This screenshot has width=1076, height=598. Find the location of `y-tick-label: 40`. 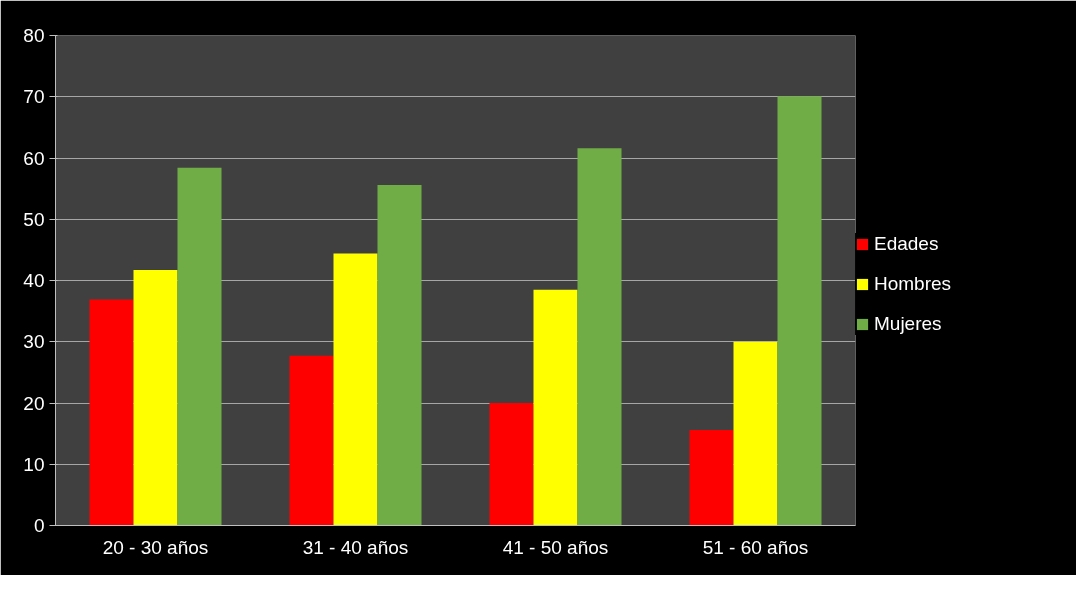

y-tick-label: 40 is located at coordinates (34, 280).